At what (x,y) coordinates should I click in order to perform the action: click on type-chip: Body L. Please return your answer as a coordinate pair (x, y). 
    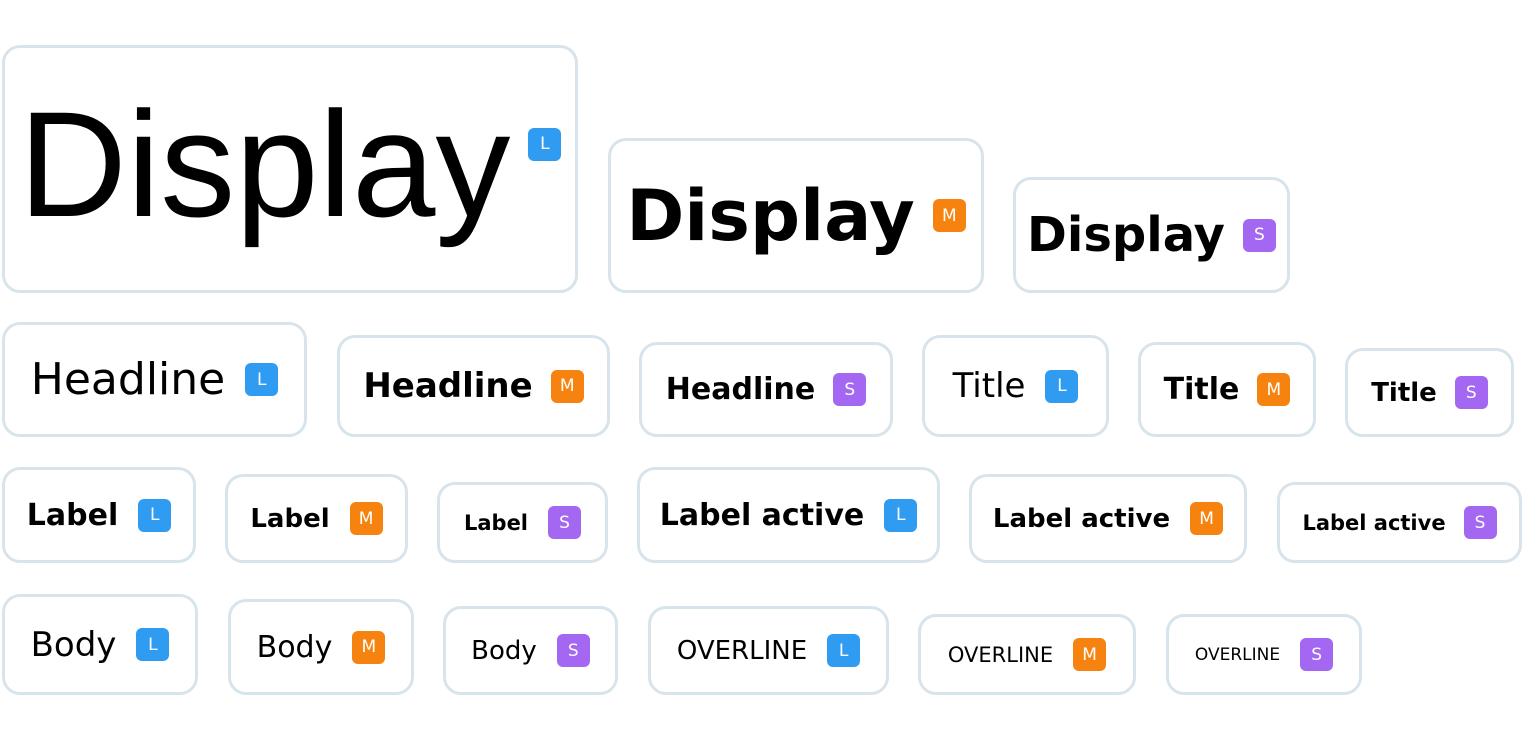
    Looking at the image, I should click on (100, 644).